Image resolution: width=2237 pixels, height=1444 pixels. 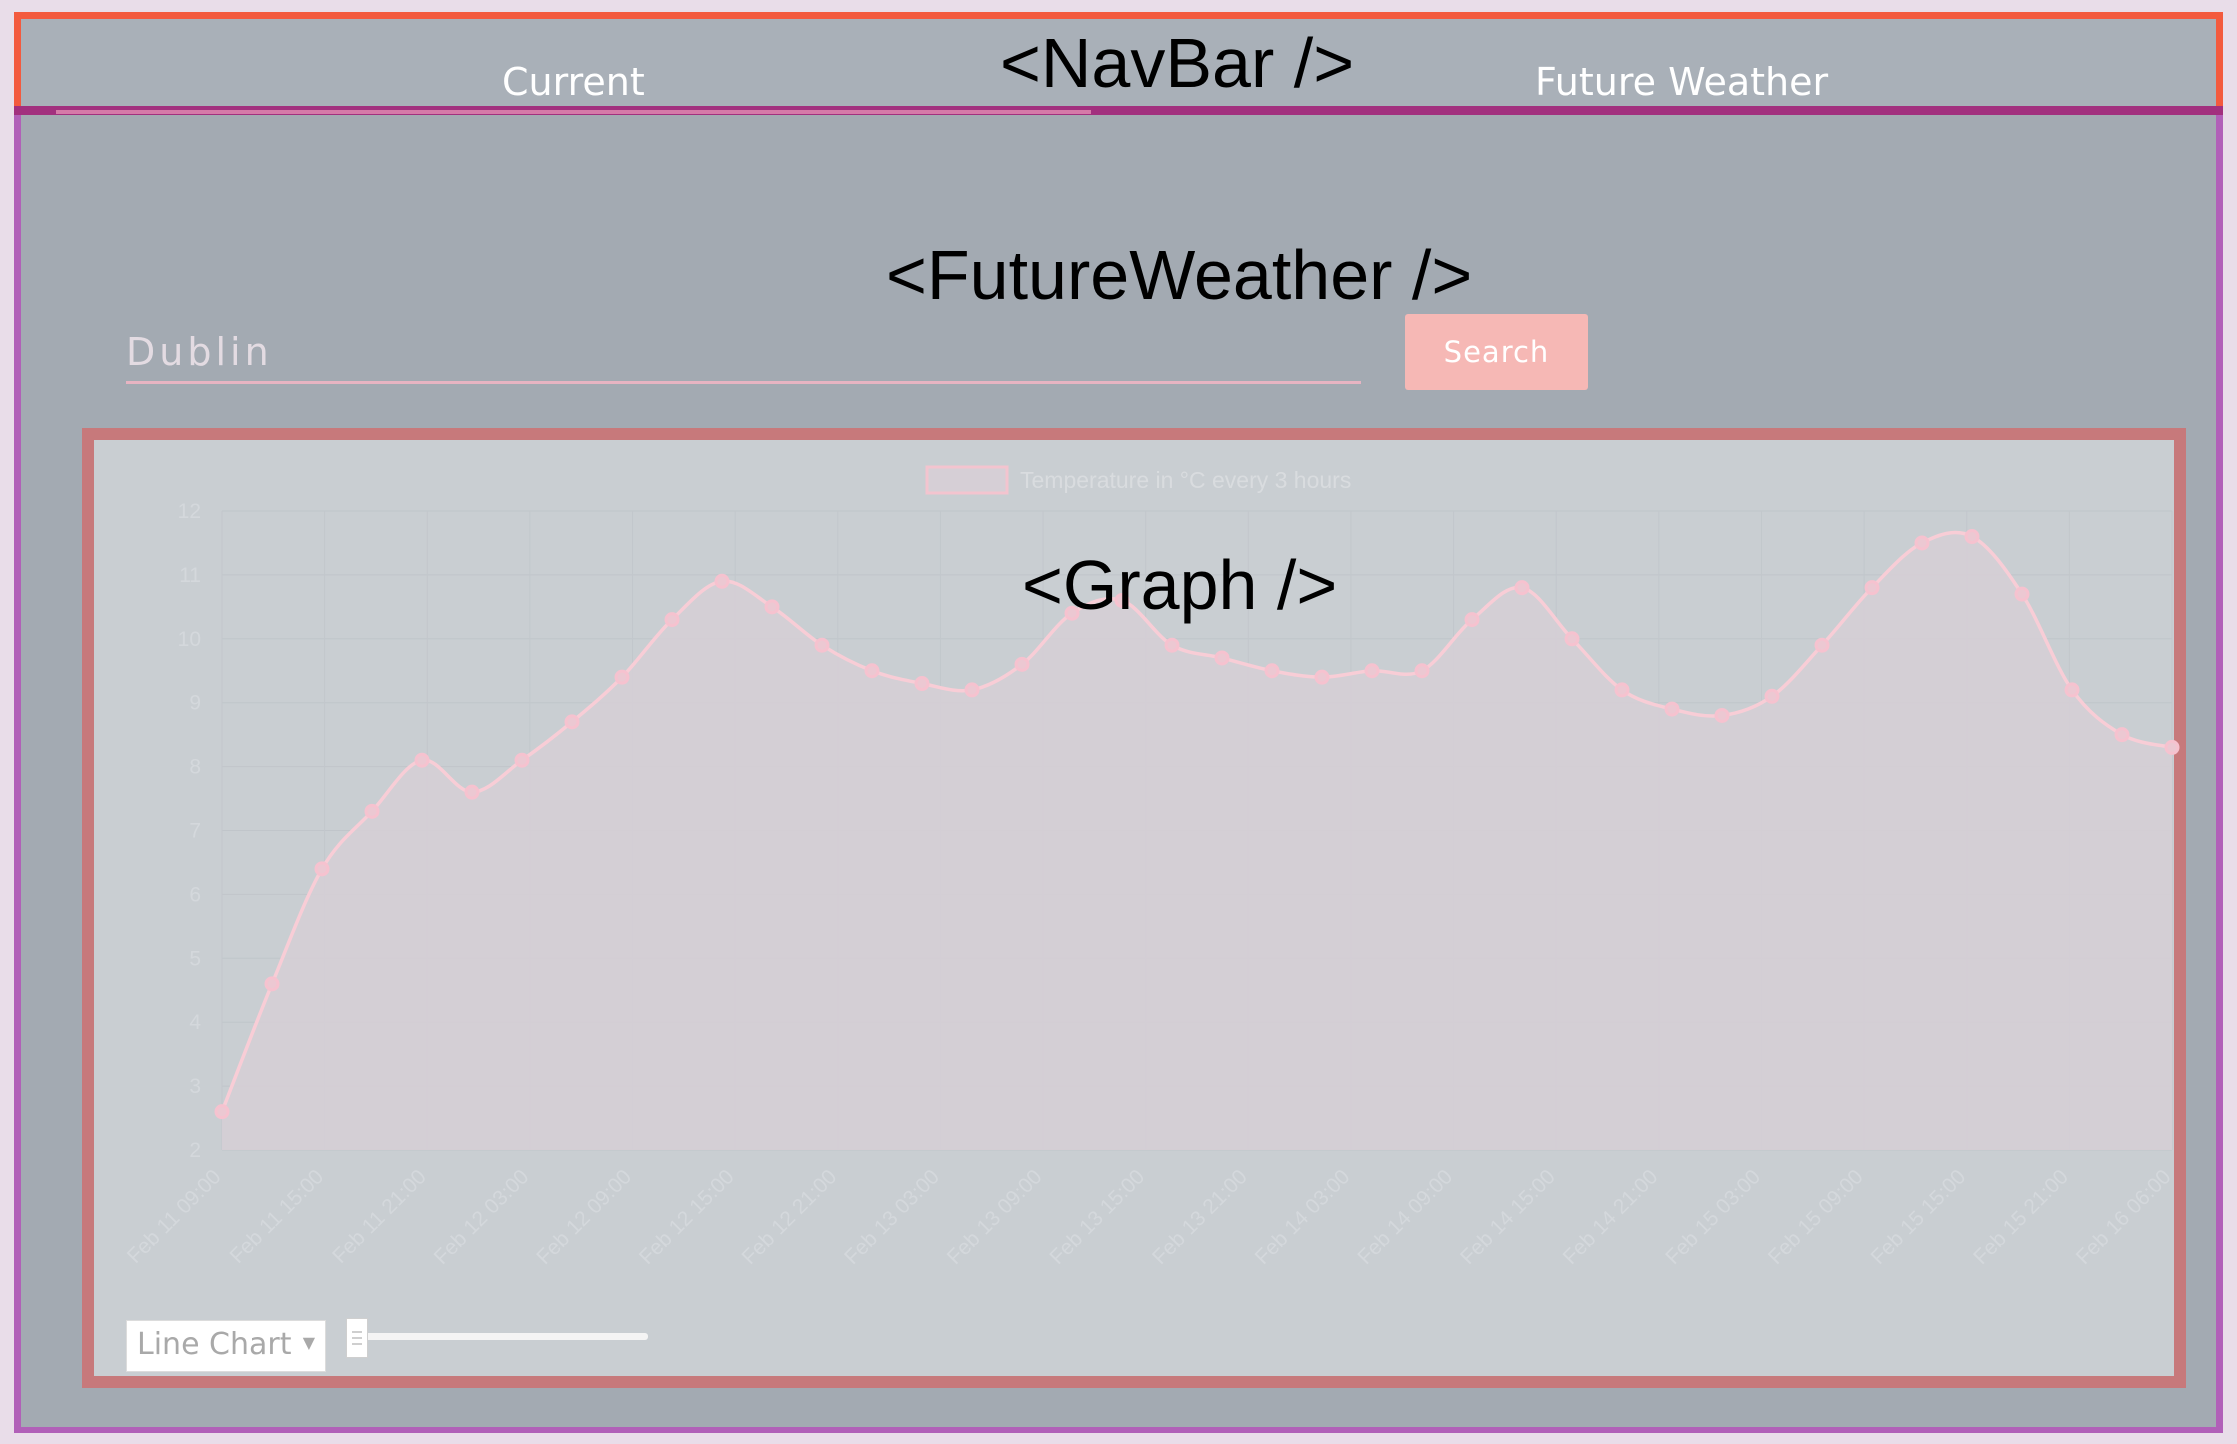 I want to click on graph-component-label: <Graph />, so click(x=1180, y=585).